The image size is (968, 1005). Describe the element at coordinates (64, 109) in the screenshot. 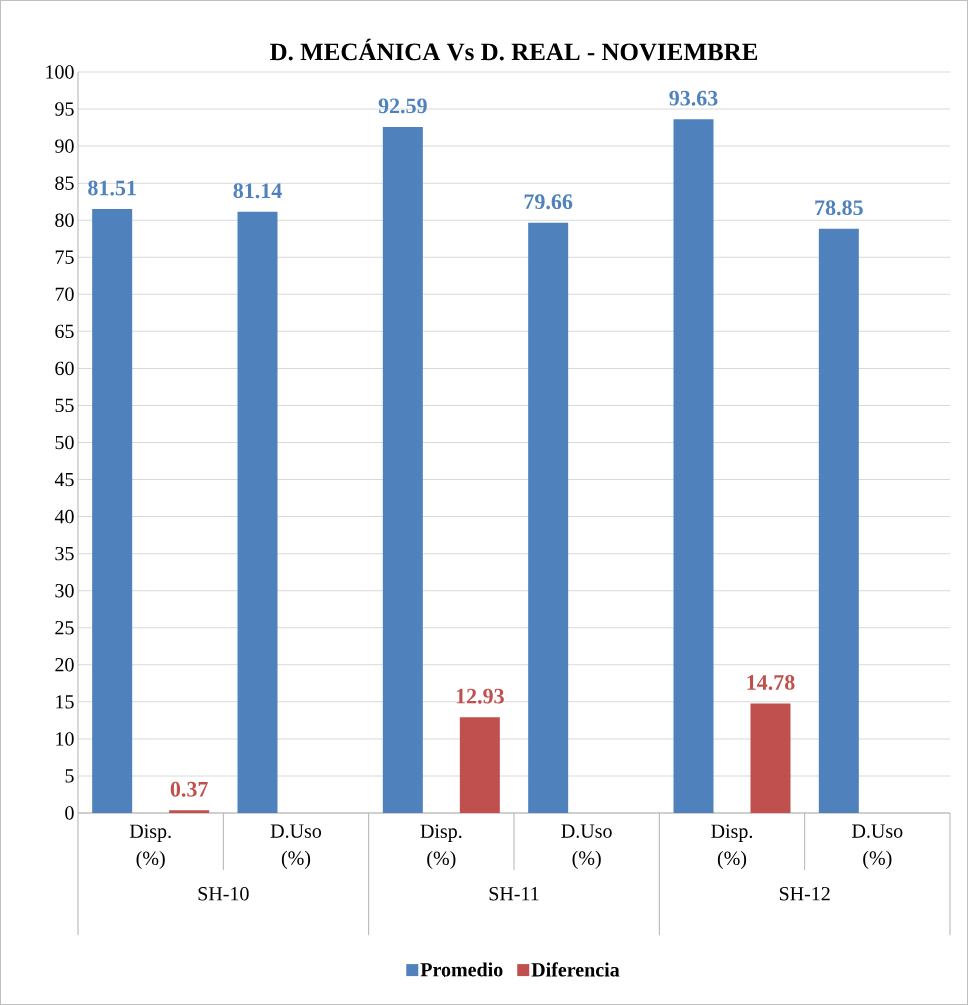

I see `y-tick-label: 95` at that location.